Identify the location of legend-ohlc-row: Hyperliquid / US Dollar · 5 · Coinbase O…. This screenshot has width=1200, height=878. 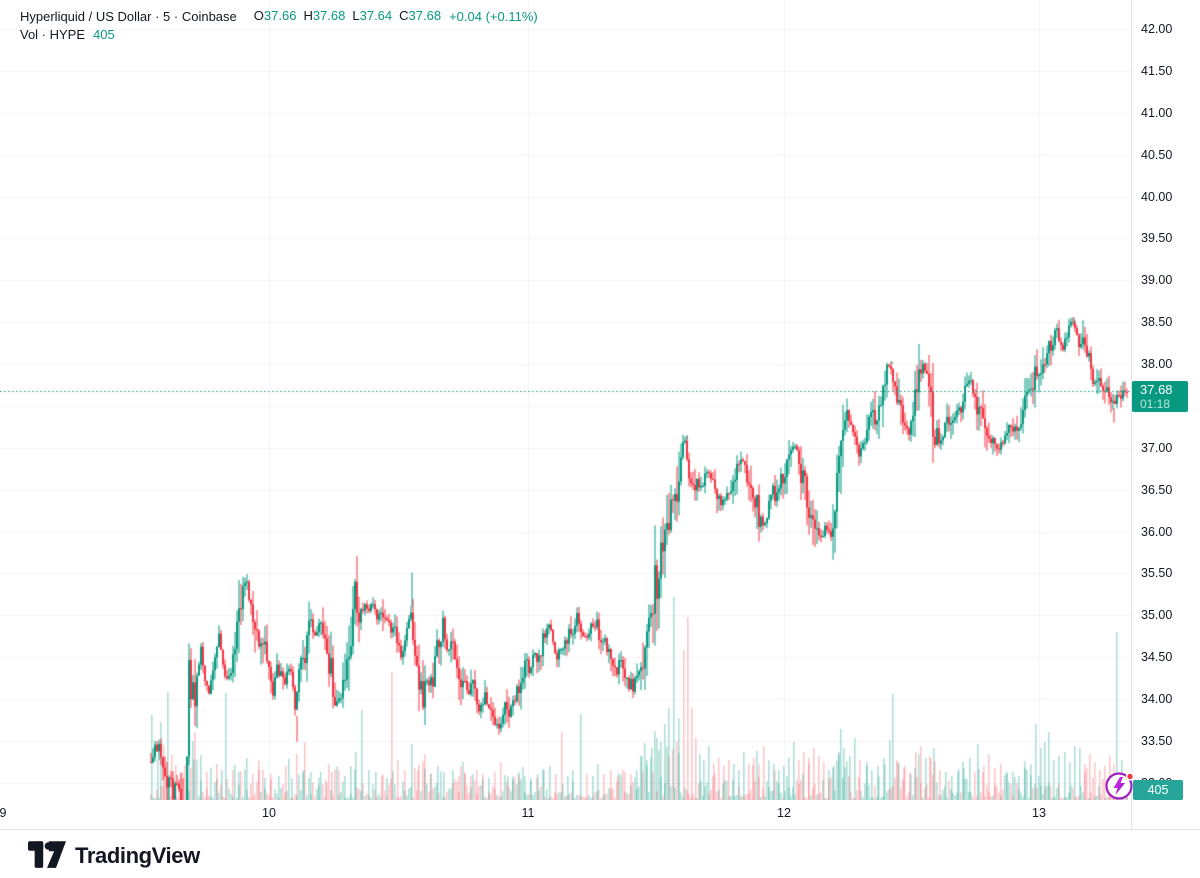
(279, 16).